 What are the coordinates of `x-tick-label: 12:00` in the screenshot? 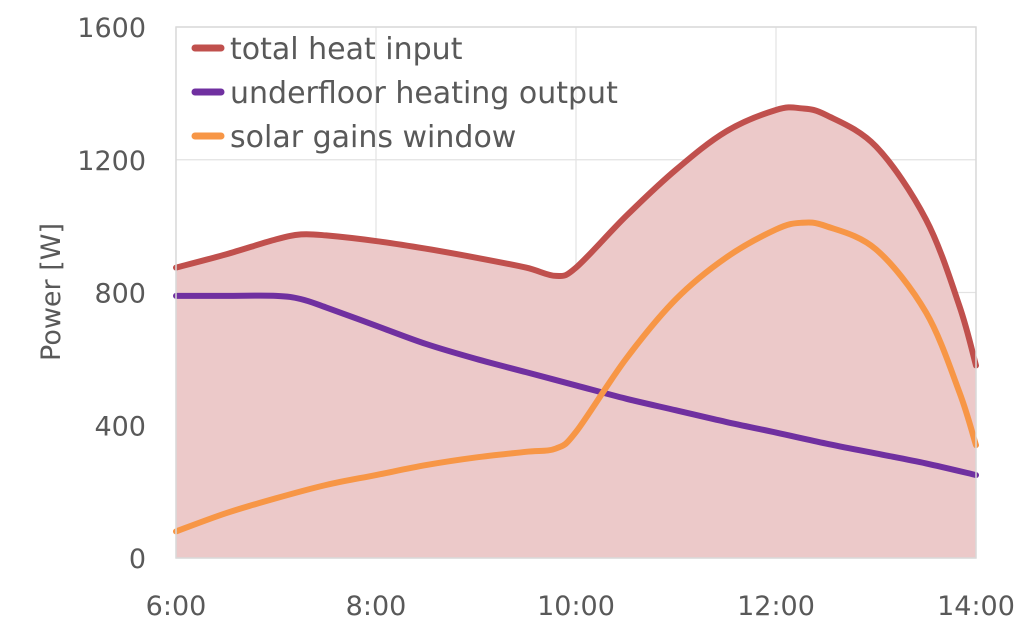 It's located at (776, 606).